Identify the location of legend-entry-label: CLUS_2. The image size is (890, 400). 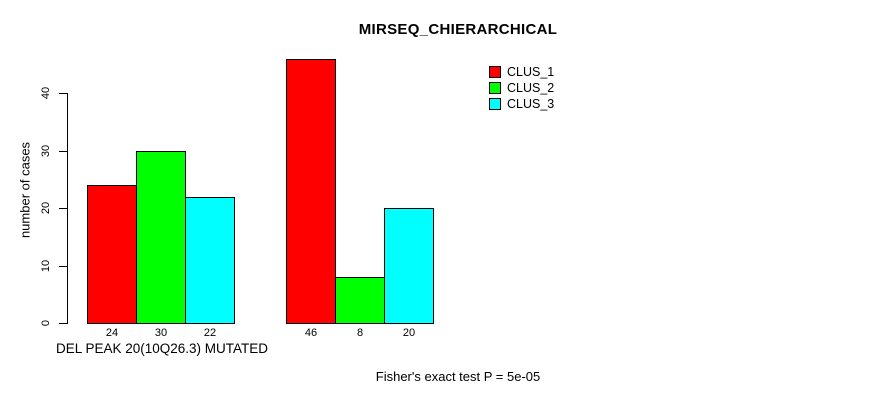
(531, 87).